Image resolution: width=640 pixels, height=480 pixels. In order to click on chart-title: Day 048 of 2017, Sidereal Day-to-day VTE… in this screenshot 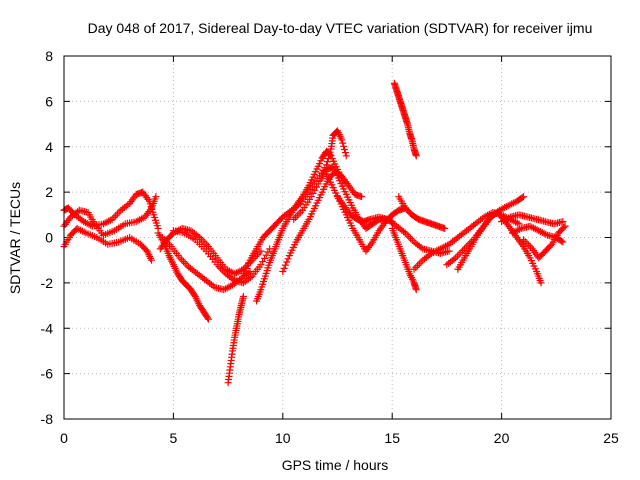, I will do `click(340, 28)`.